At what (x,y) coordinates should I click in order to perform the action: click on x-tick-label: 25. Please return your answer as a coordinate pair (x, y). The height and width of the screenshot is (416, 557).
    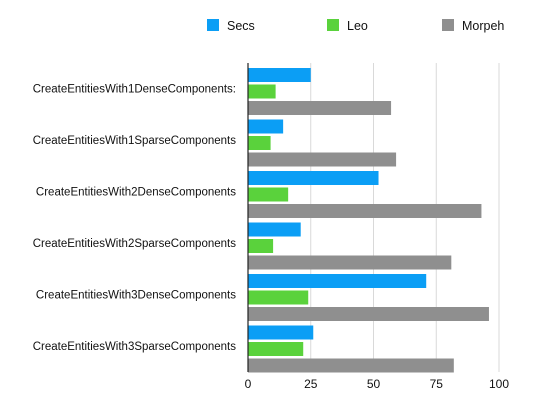
    Looking at the image, I should click on (311, 384).